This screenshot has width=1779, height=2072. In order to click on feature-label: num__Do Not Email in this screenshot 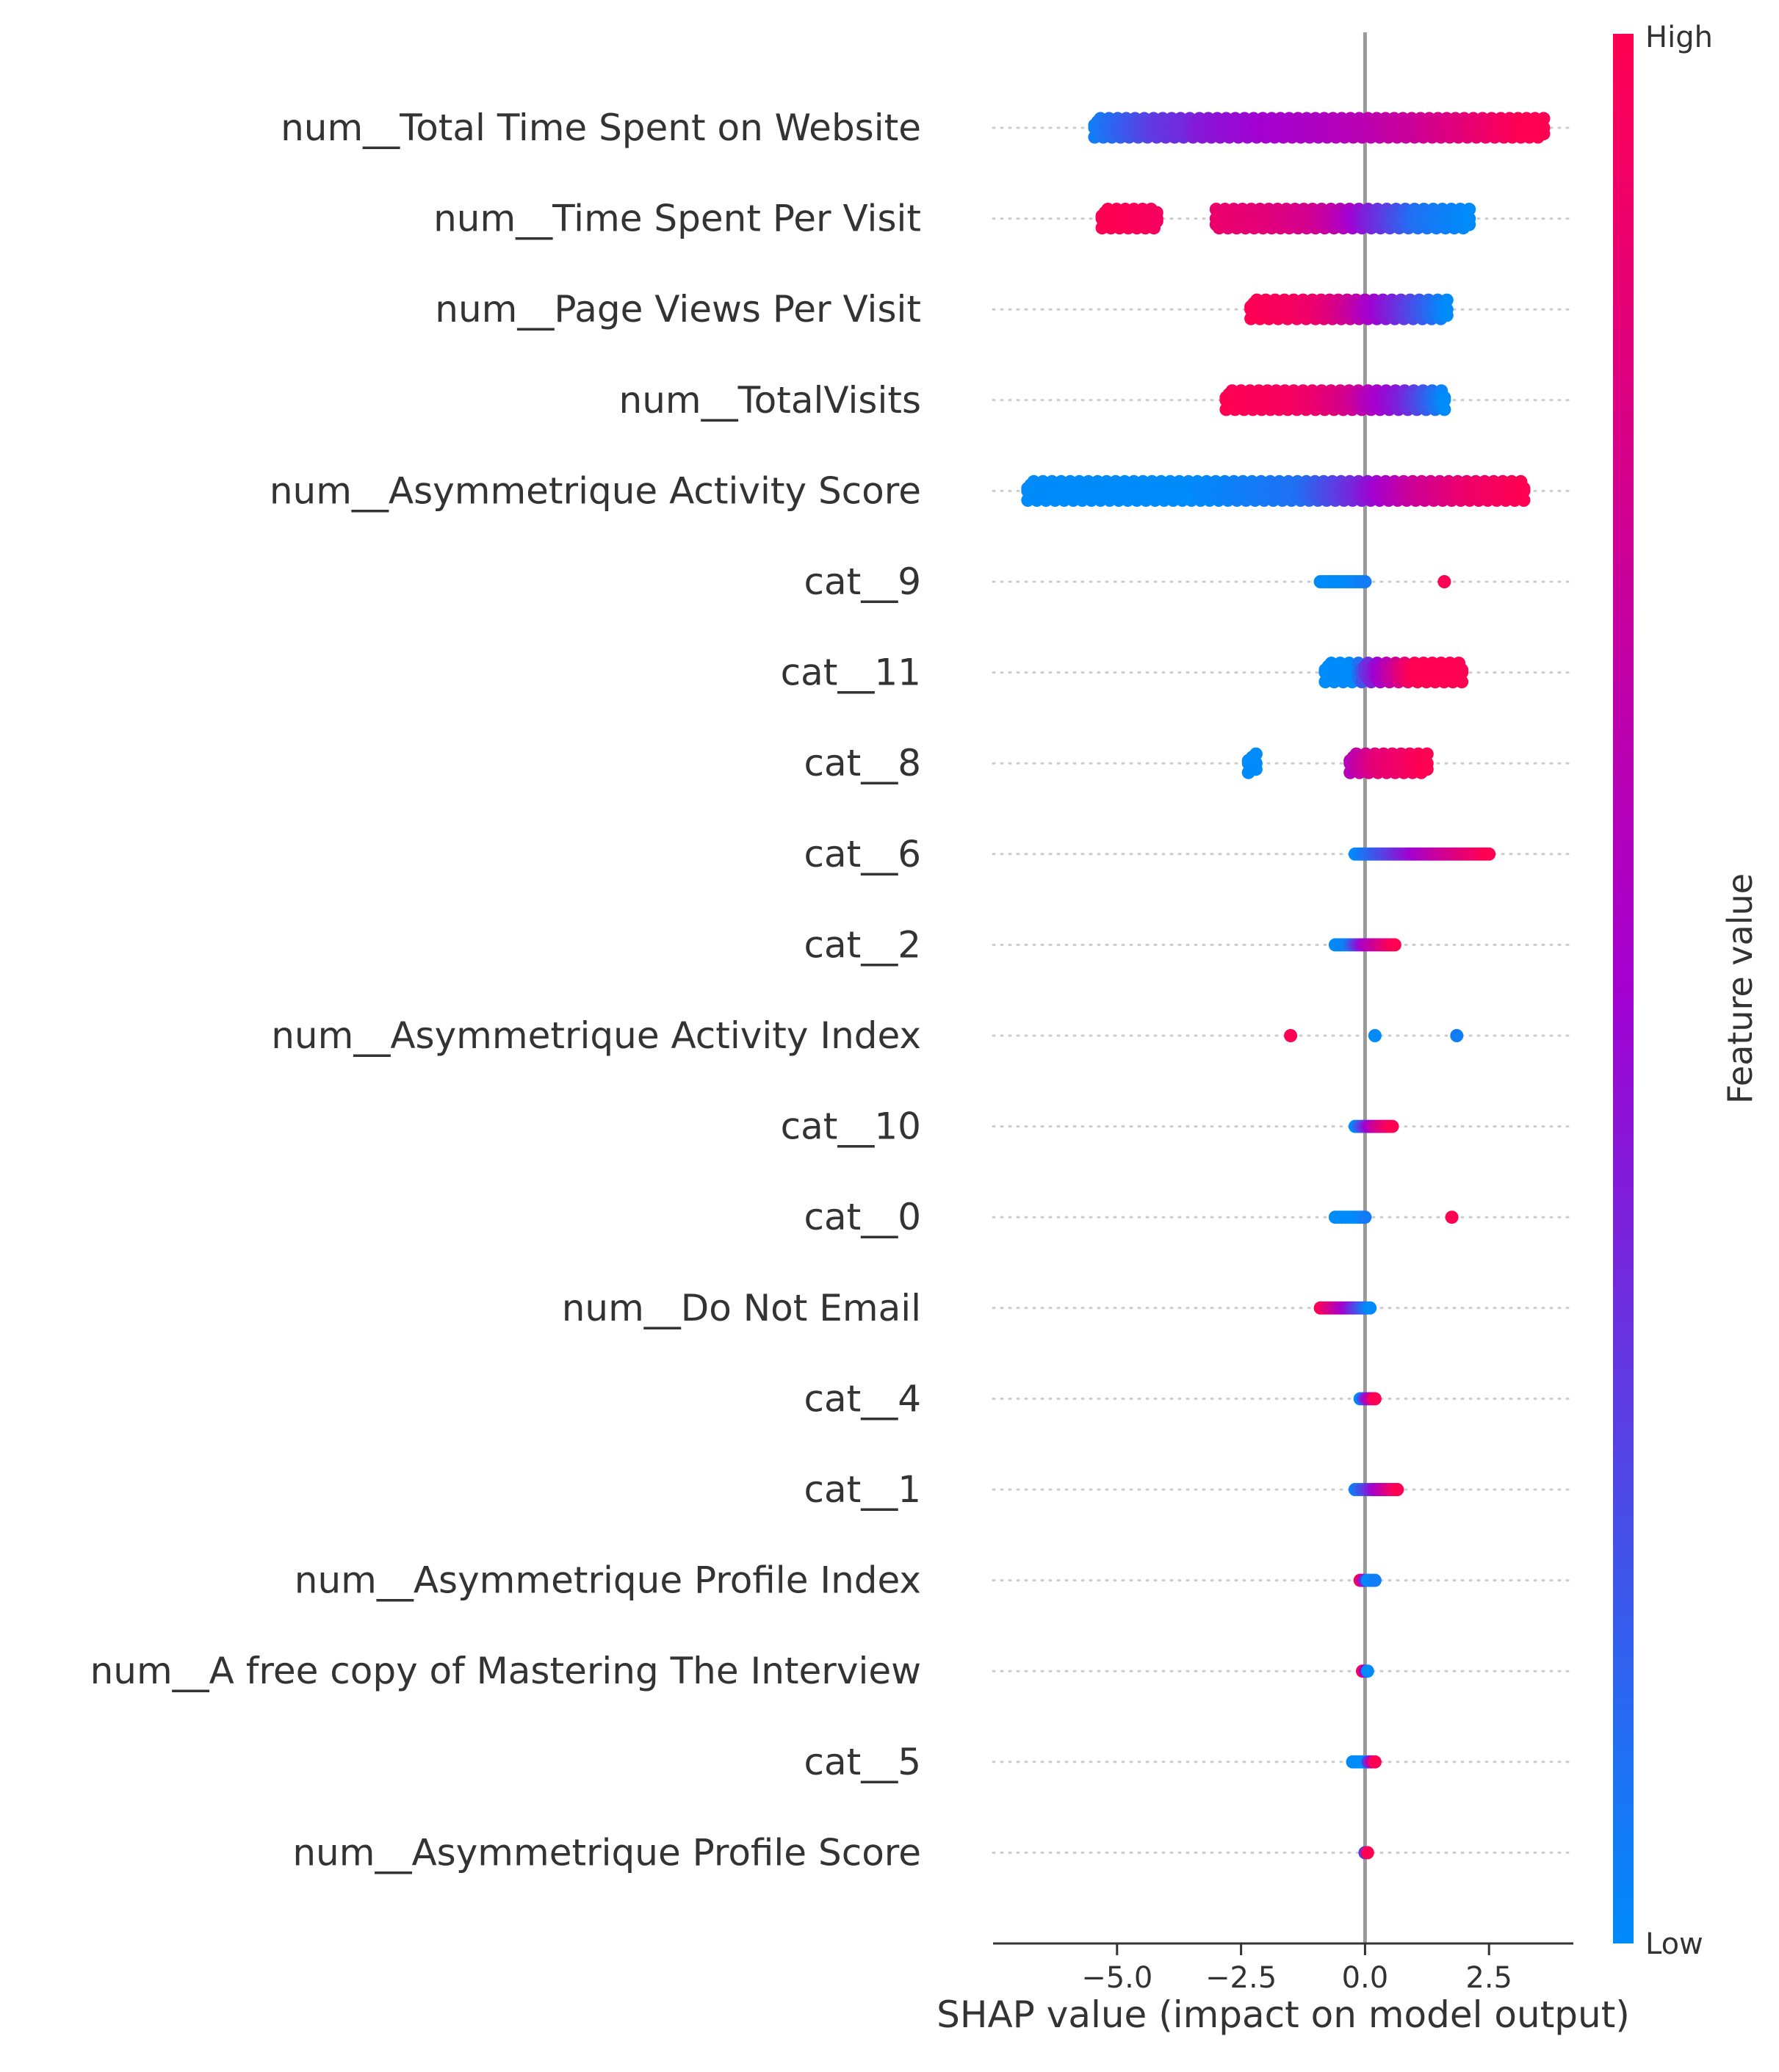, I will do `click(741, 1308)`.